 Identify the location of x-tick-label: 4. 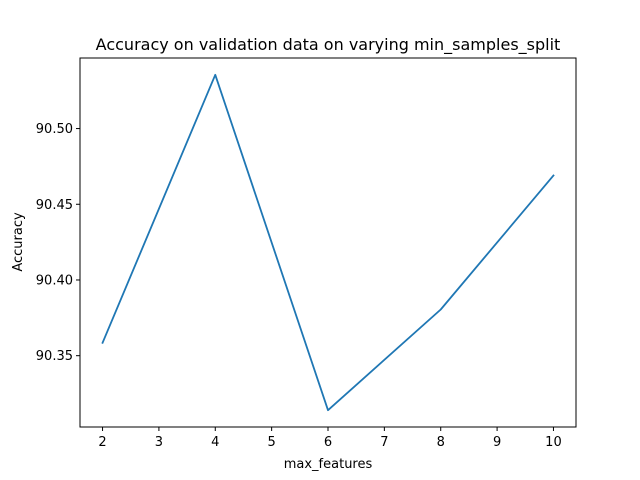
(215, 442).